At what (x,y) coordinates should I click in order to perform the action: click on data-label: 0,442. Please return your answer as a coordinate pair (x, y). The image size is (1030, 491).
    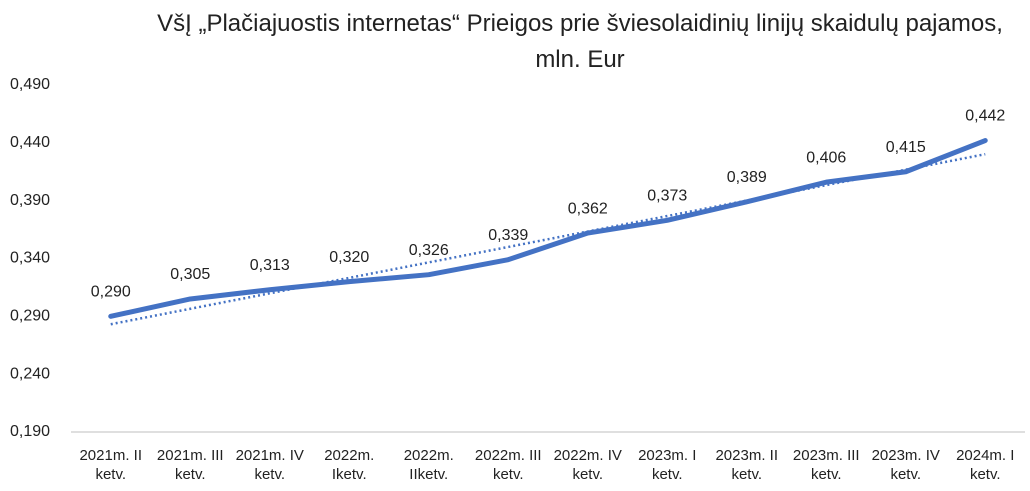
    Looking at the image, I should click on (985, 116).